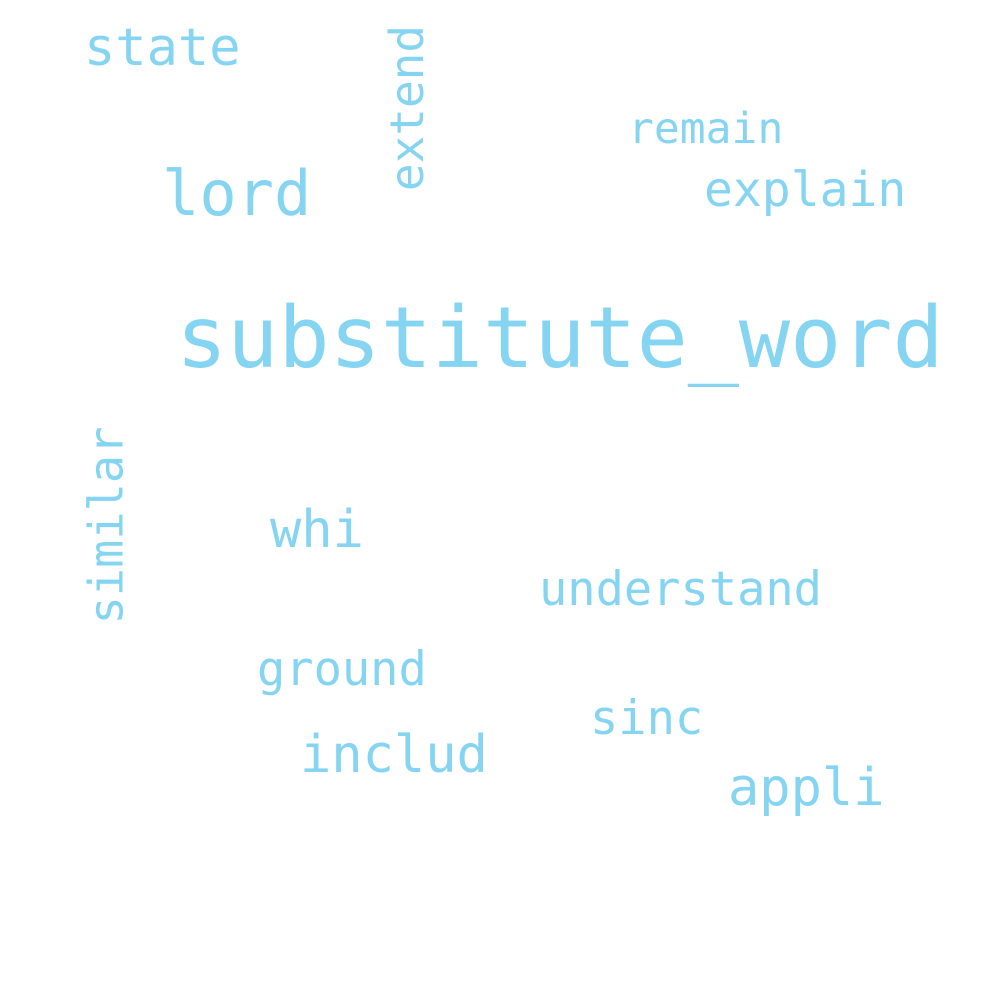 This screenshot has height=1000, width=1000. What do you see at coordinates (647, 718) in the screenshot?
I see `word-sinc: sinc` at bounding box center [647, 718].